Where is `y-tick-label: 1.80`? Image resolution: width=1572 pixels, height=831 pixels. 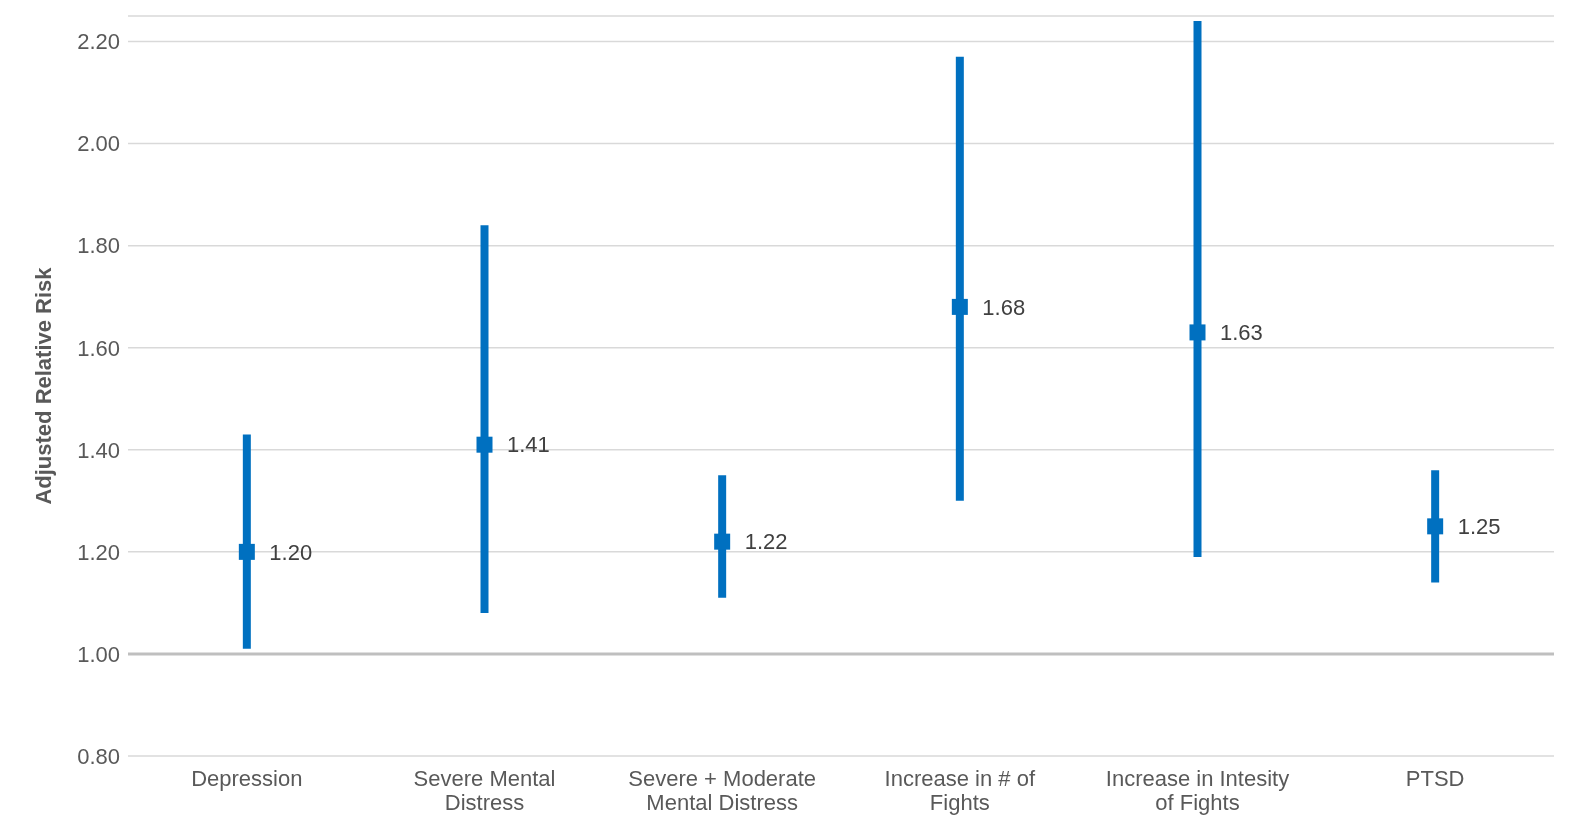
y-tick-label: 1.80 is located at coordinates (98, 246).